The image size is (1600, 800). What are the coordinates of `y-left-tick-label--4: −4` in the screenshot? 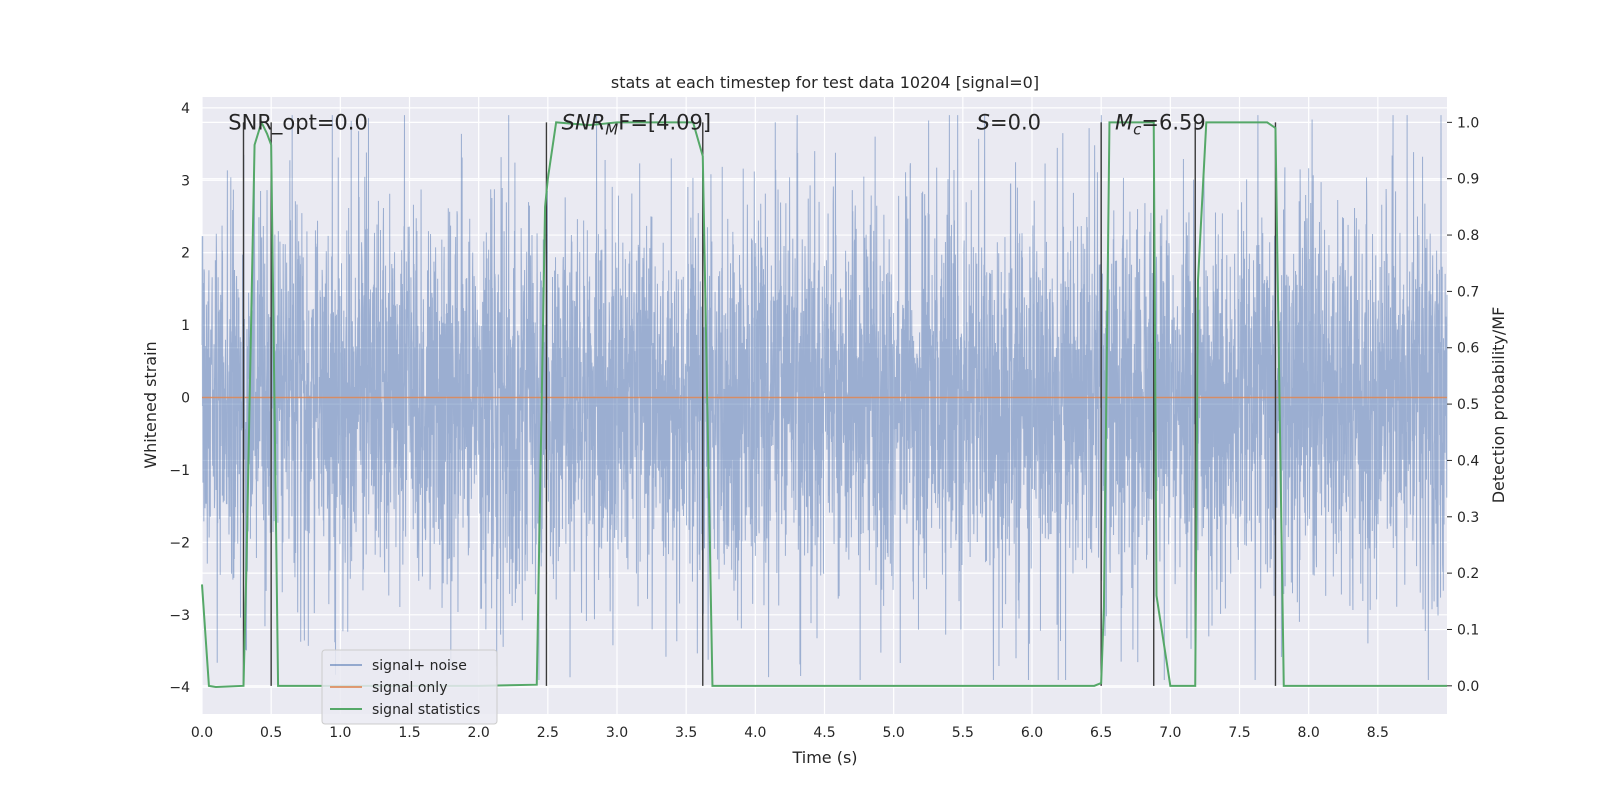 It's located at (179, 688).